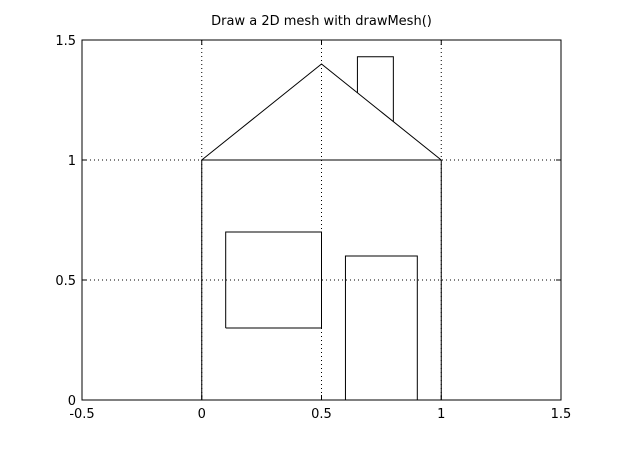  I want to click on x-tick-label: -0.5, so click(81, 414).